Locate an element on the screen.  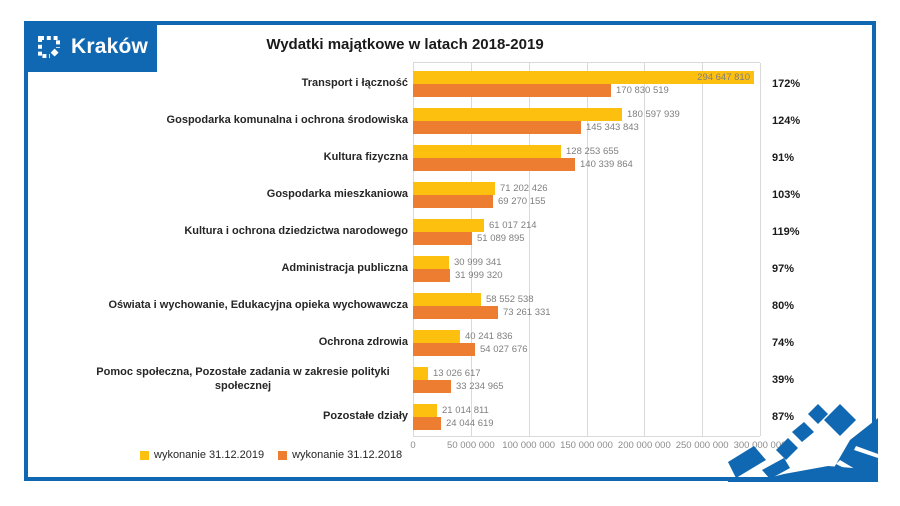
percent-label: 119% is located at coordinates (786, 231).